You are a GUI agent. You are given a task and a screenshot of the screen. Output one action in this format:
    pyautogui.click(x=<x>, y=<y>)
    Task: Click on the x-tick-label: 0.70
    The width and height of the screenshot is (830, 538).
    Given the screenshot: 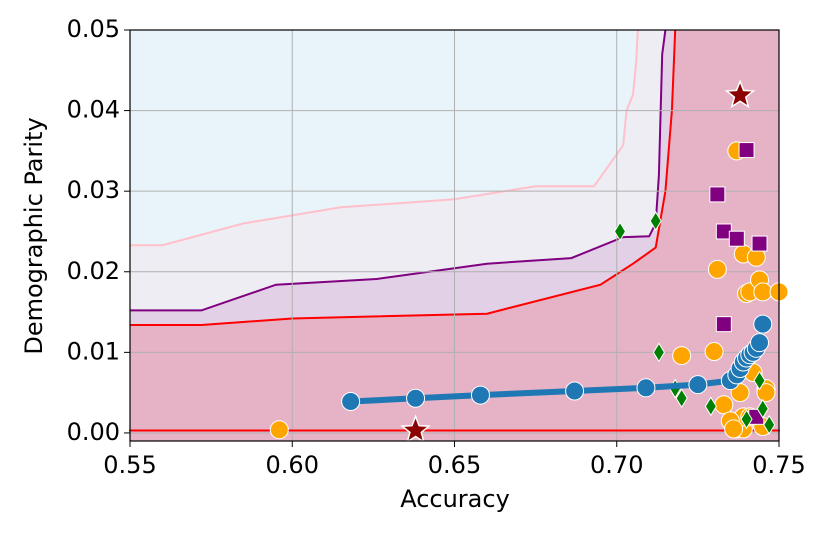 What is the action you would take?
    pyautogui.click(x=616, y=465)
    